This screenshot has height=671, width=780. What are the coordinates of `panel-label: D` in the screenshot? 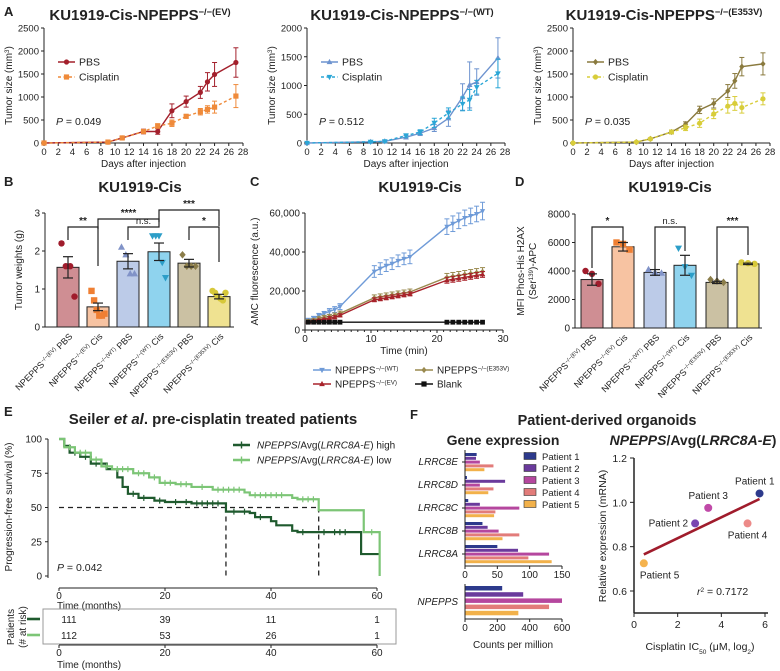 It's located at (519, 181).